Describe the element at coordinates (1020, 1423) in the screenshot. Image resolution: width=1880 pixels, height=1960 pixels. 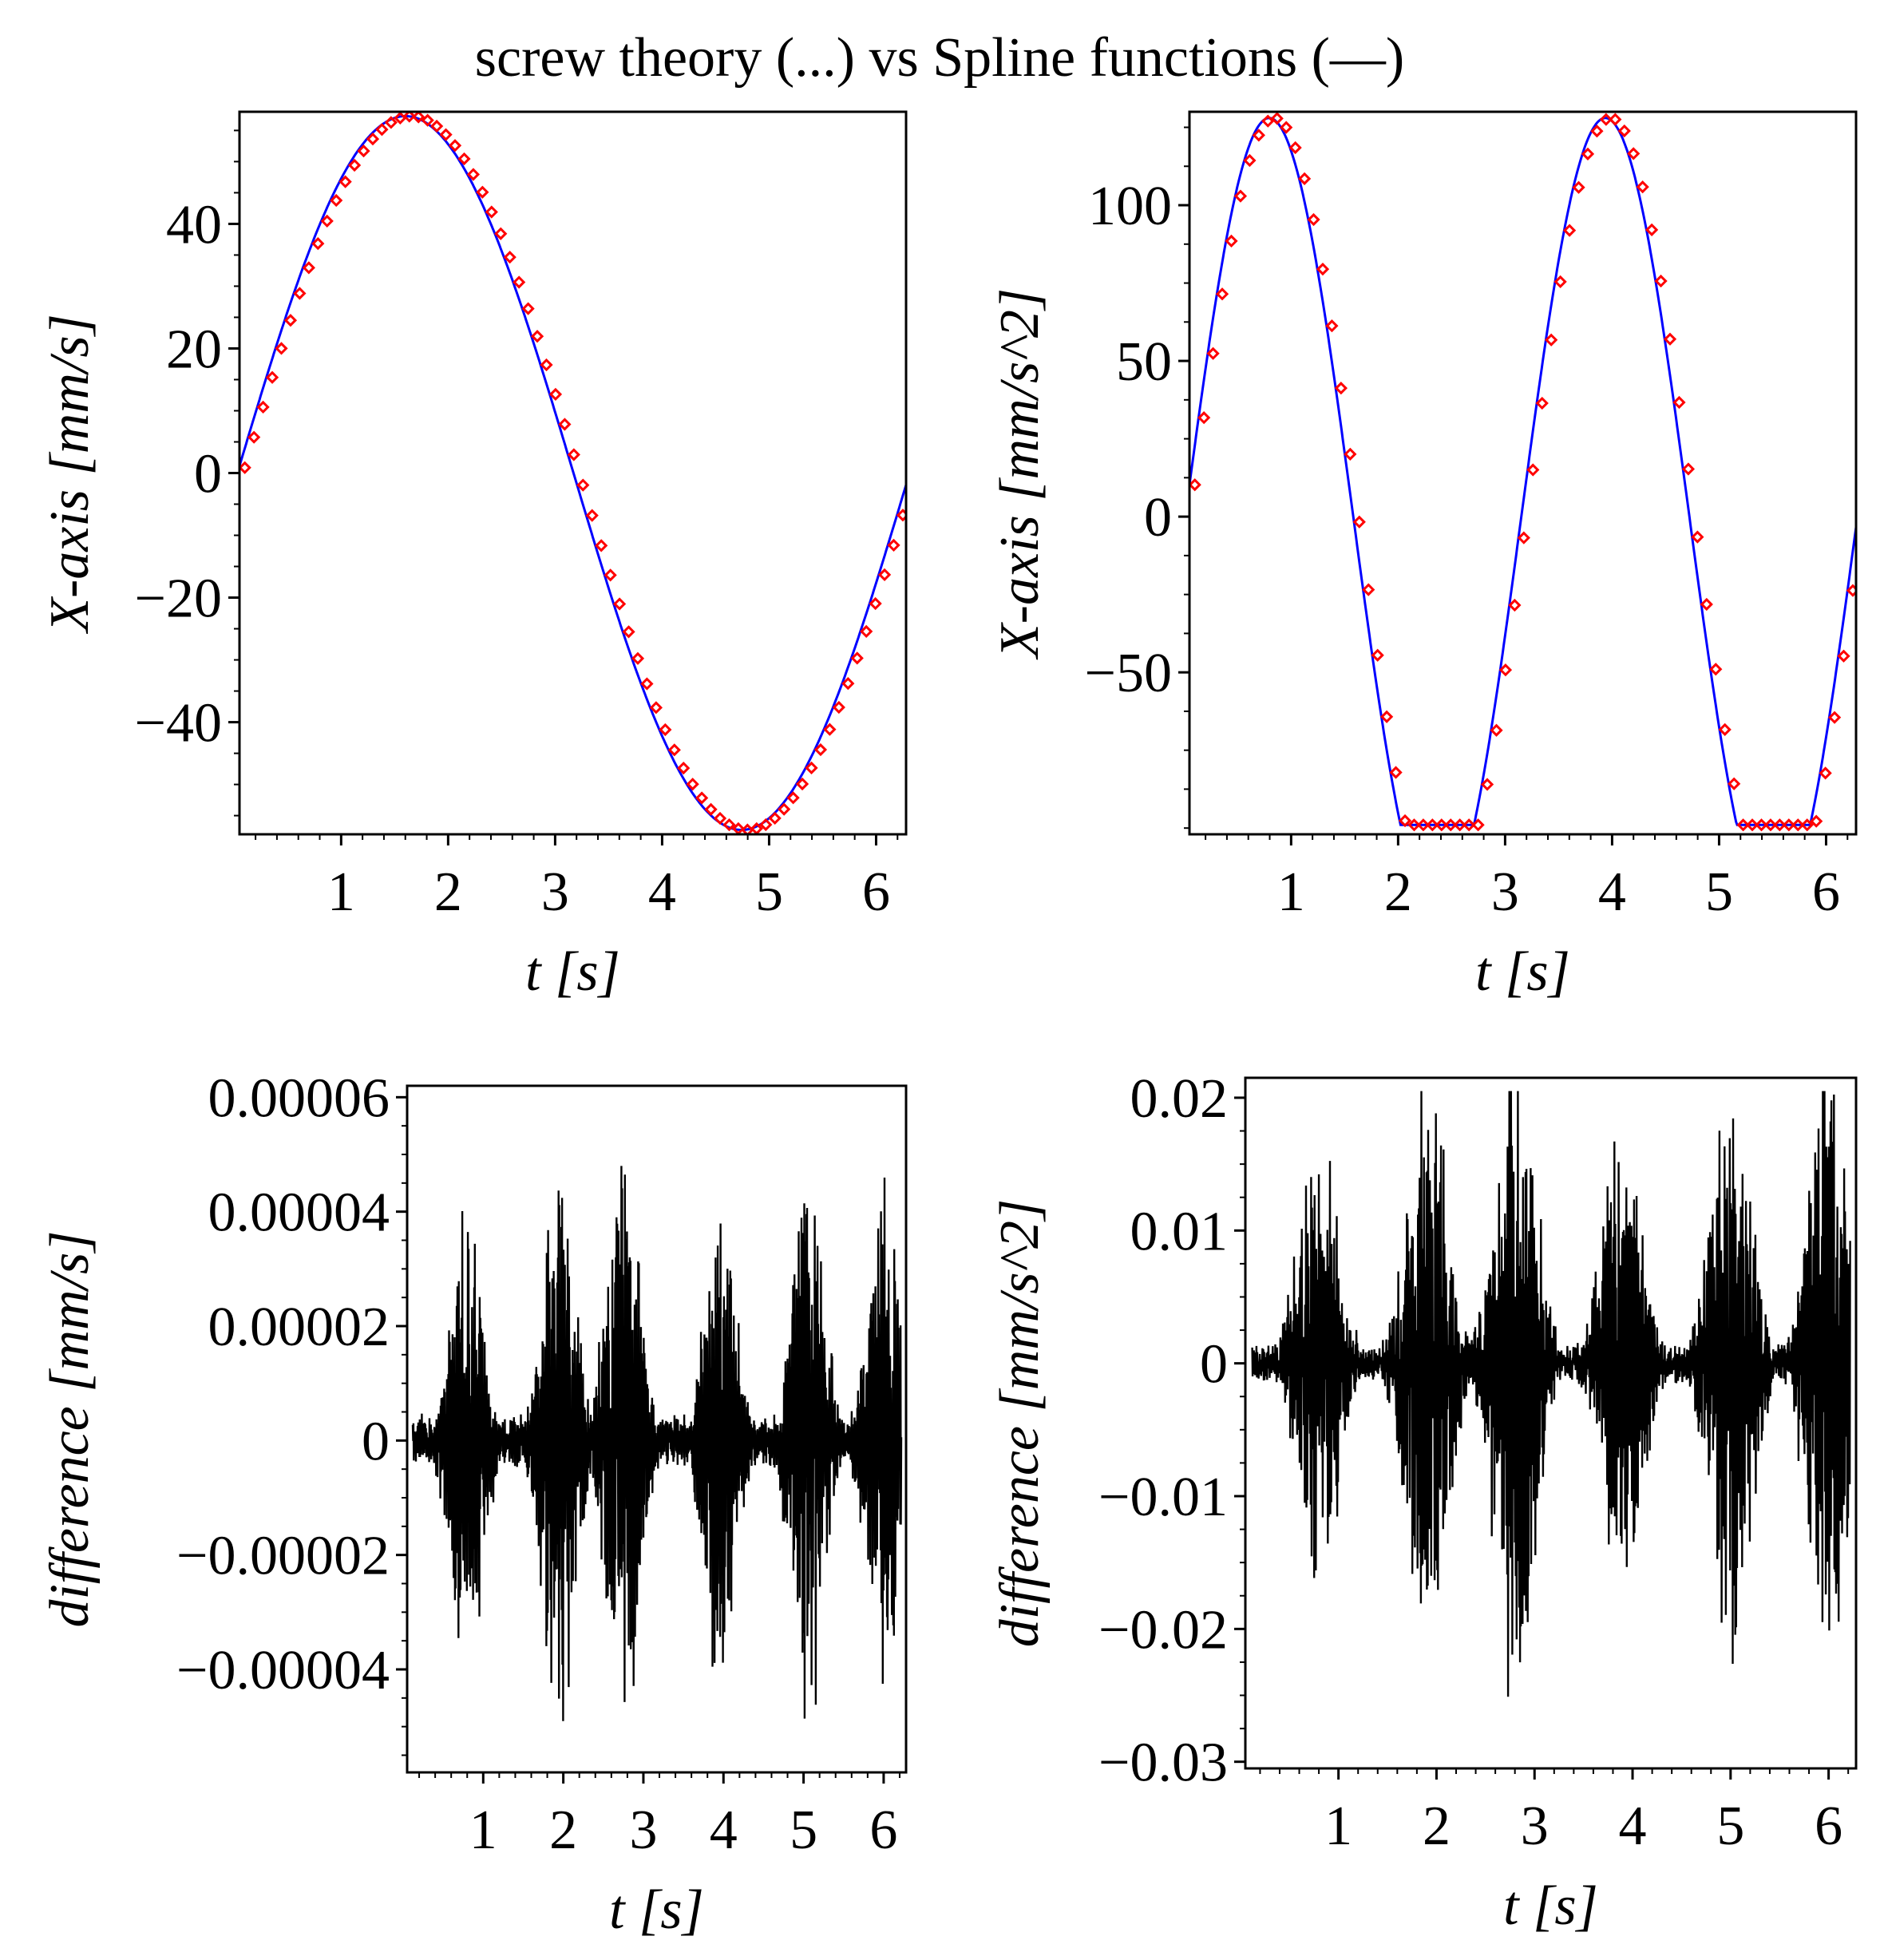
I see `y-axis-label: difference [mm/s^2]` at that location.